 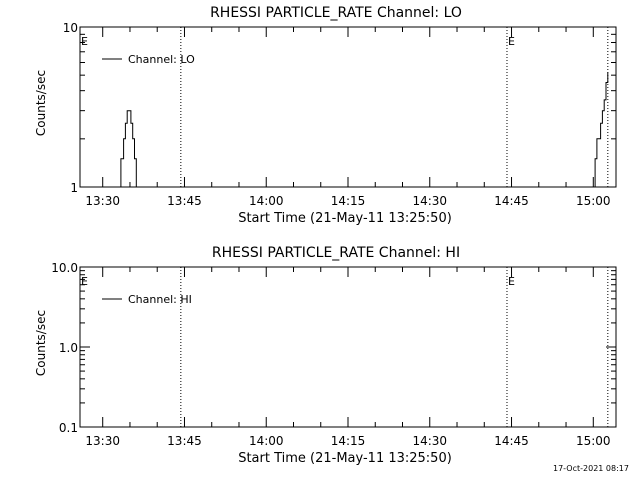 I want to click on chart-title: RHESSI PARTICLE_RATE Channel: LO, so click(x=336, y=13).